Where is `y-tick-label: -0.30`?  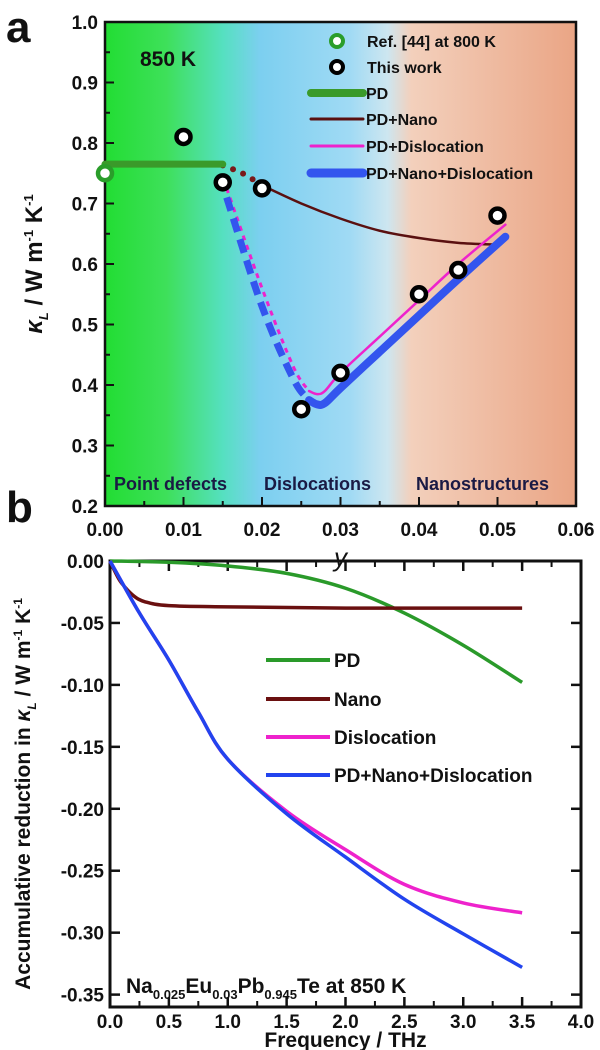
y-tick-label: -0.30 is located at coordinates (82, 934).